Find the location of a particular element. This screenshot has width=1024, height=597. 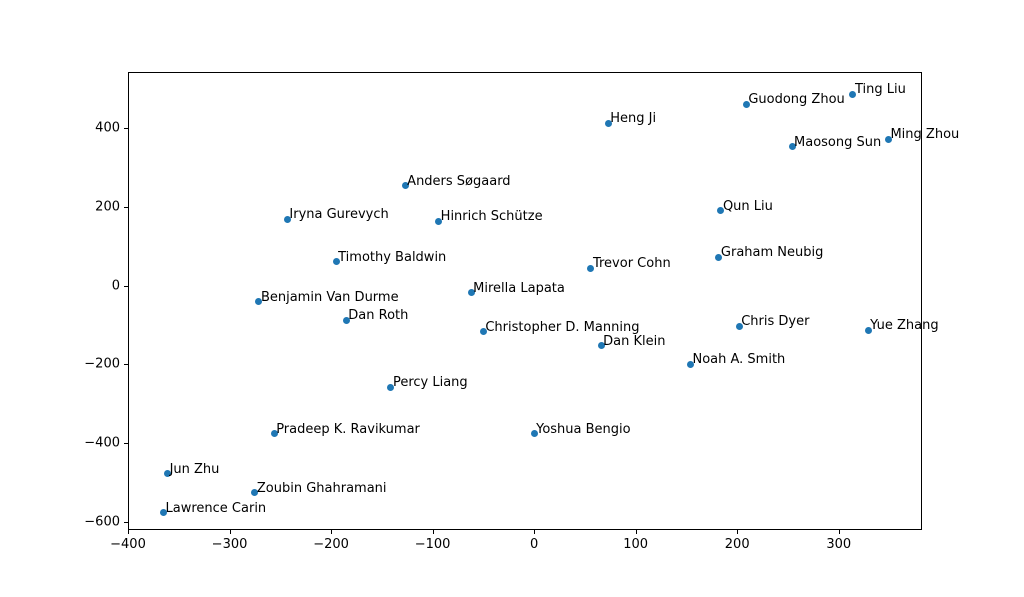

x-axis-tick-label: 100 is located at coordinates (636, 544).